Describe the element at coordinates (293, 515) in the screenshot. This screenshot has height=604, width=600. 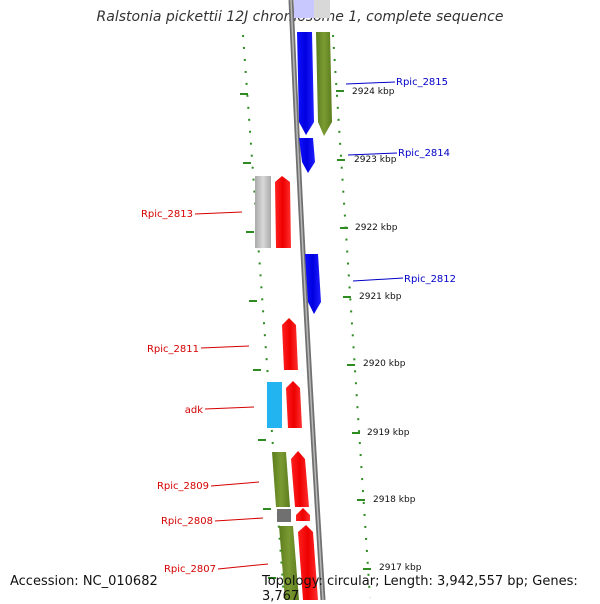
I see `gene-rpic-2808-feature` at that location.